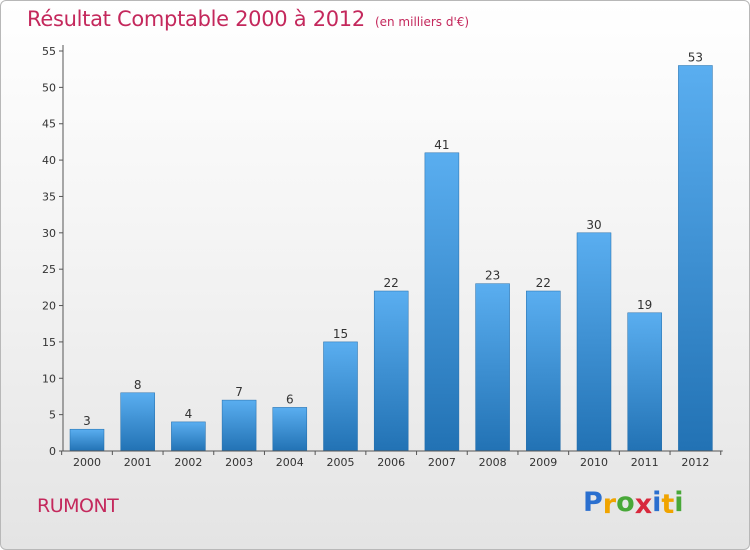 This screenshot has width=750, height=550. What do you see at coordinates (391, 283) in the screenshot?
I see `value-label-2006: 22` at bounding box center [391, 283].